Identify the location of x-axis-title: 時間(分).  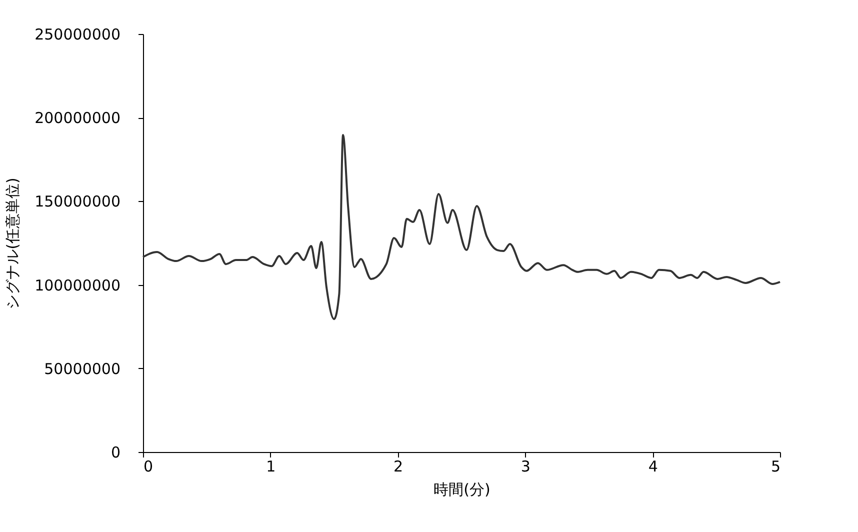
(462, 489).